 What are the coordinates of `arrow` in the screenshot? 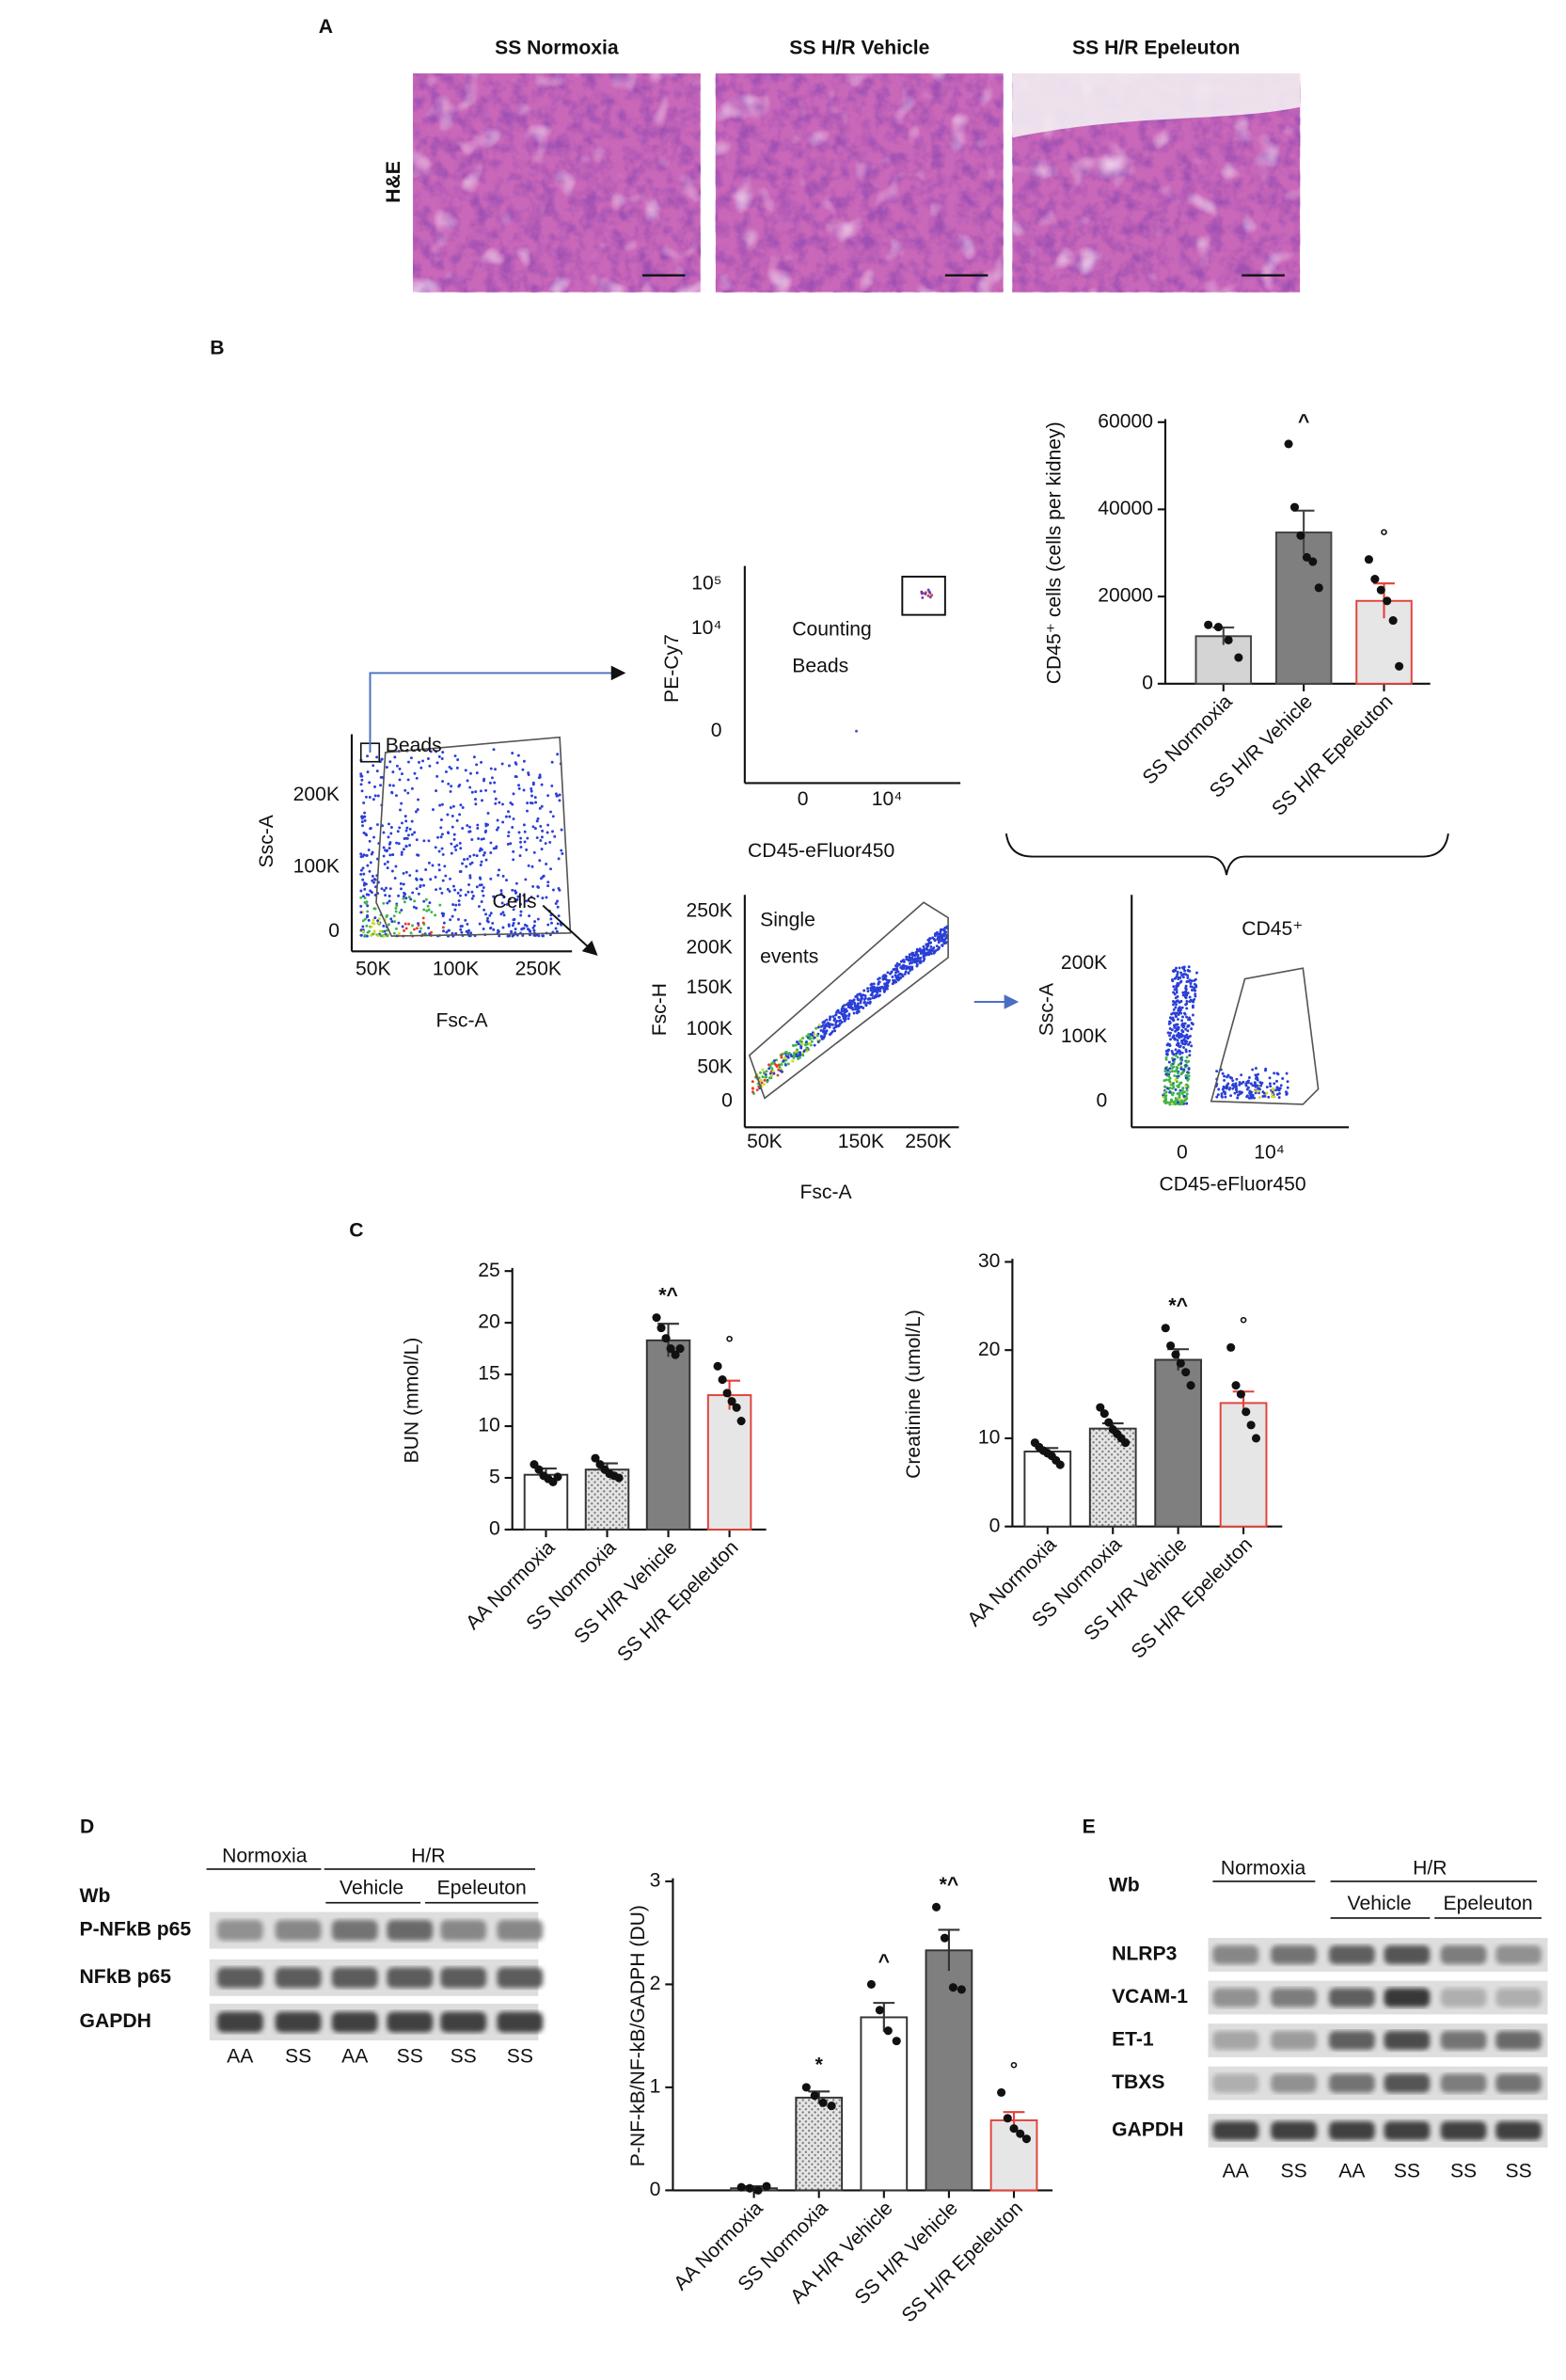 It's located at (498, 709).